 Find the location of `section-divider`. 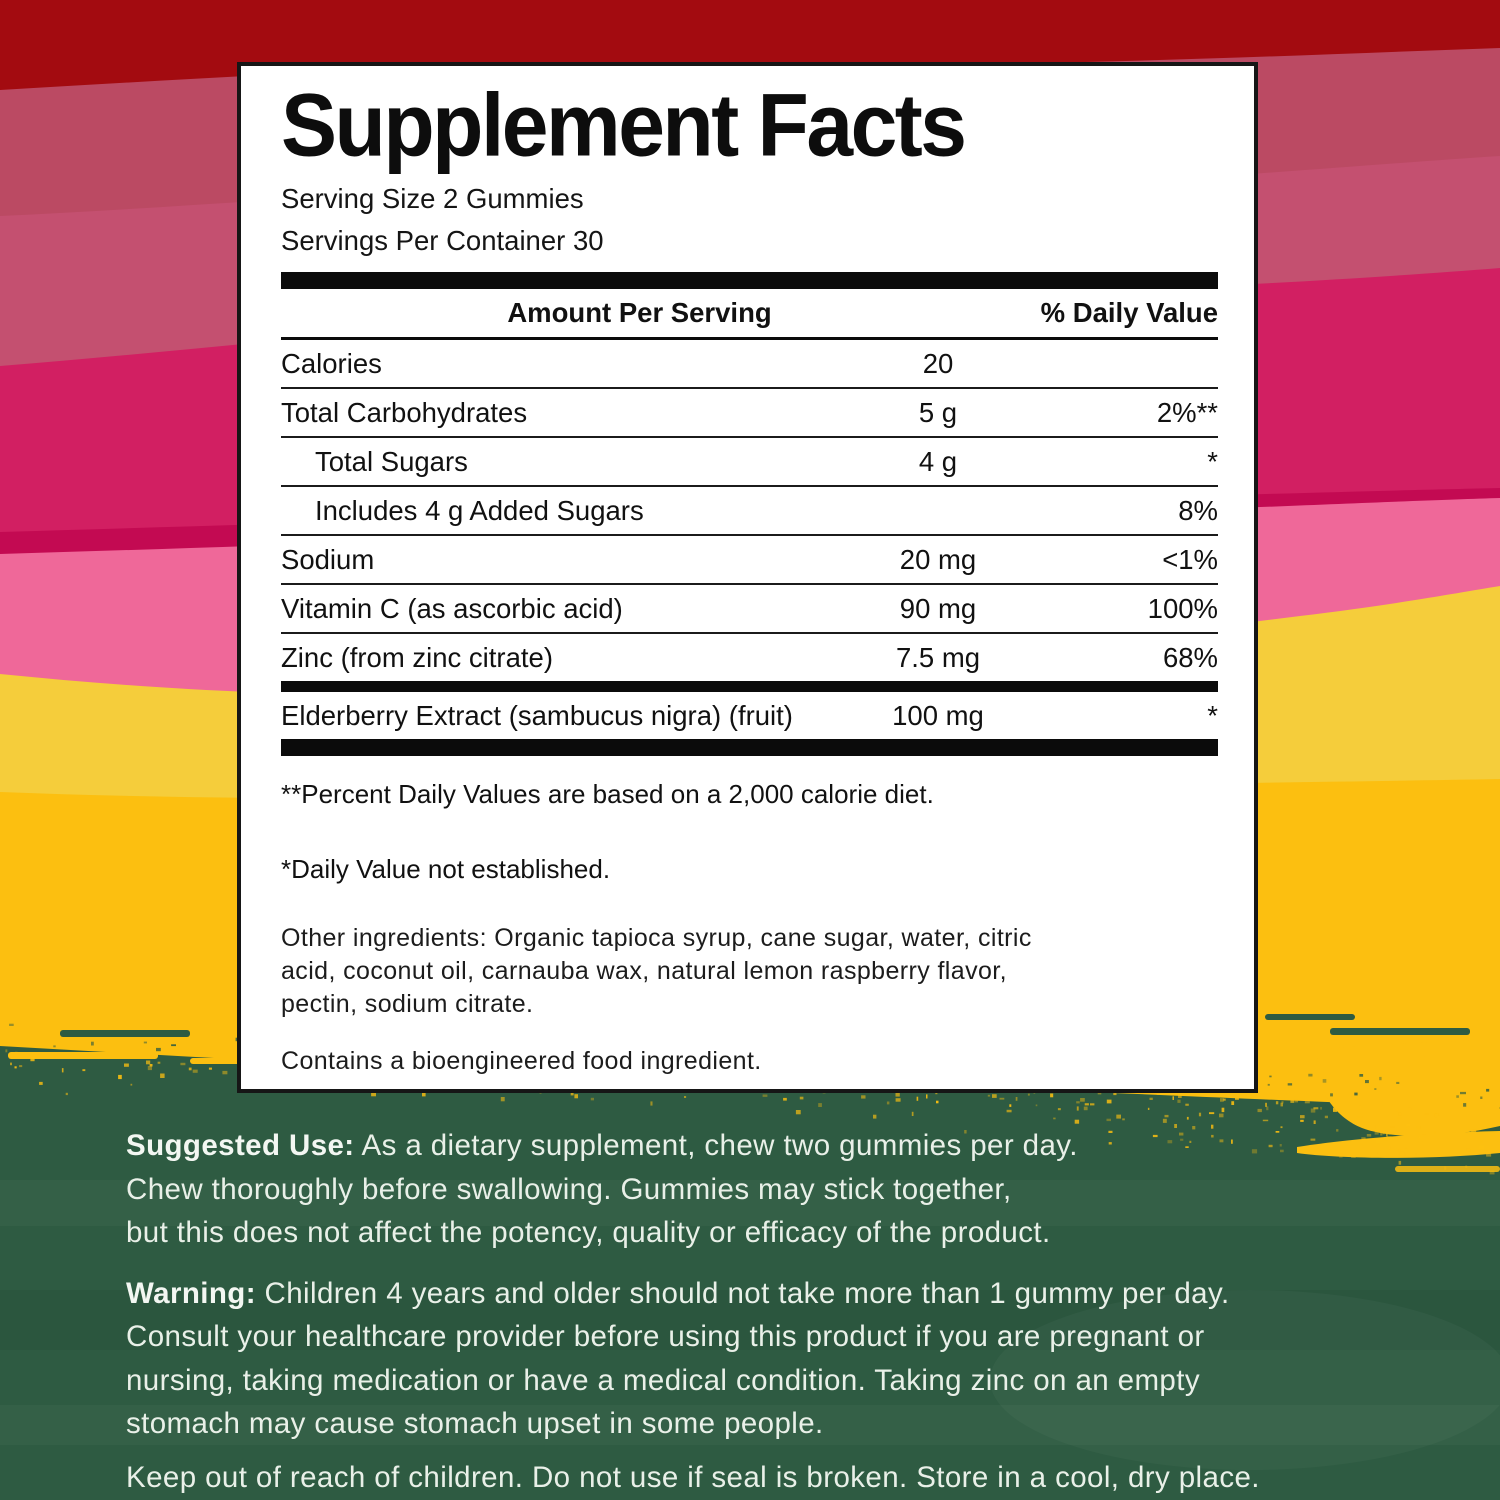

section-divider is located at coordinates (749, 747).